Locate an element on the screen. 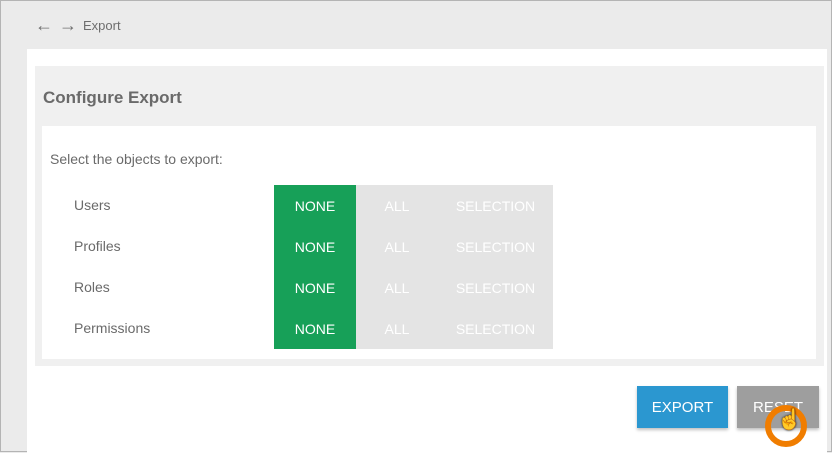  export-row-users: Users NONE ALL SELECTION is located at coordinates (302, 205).